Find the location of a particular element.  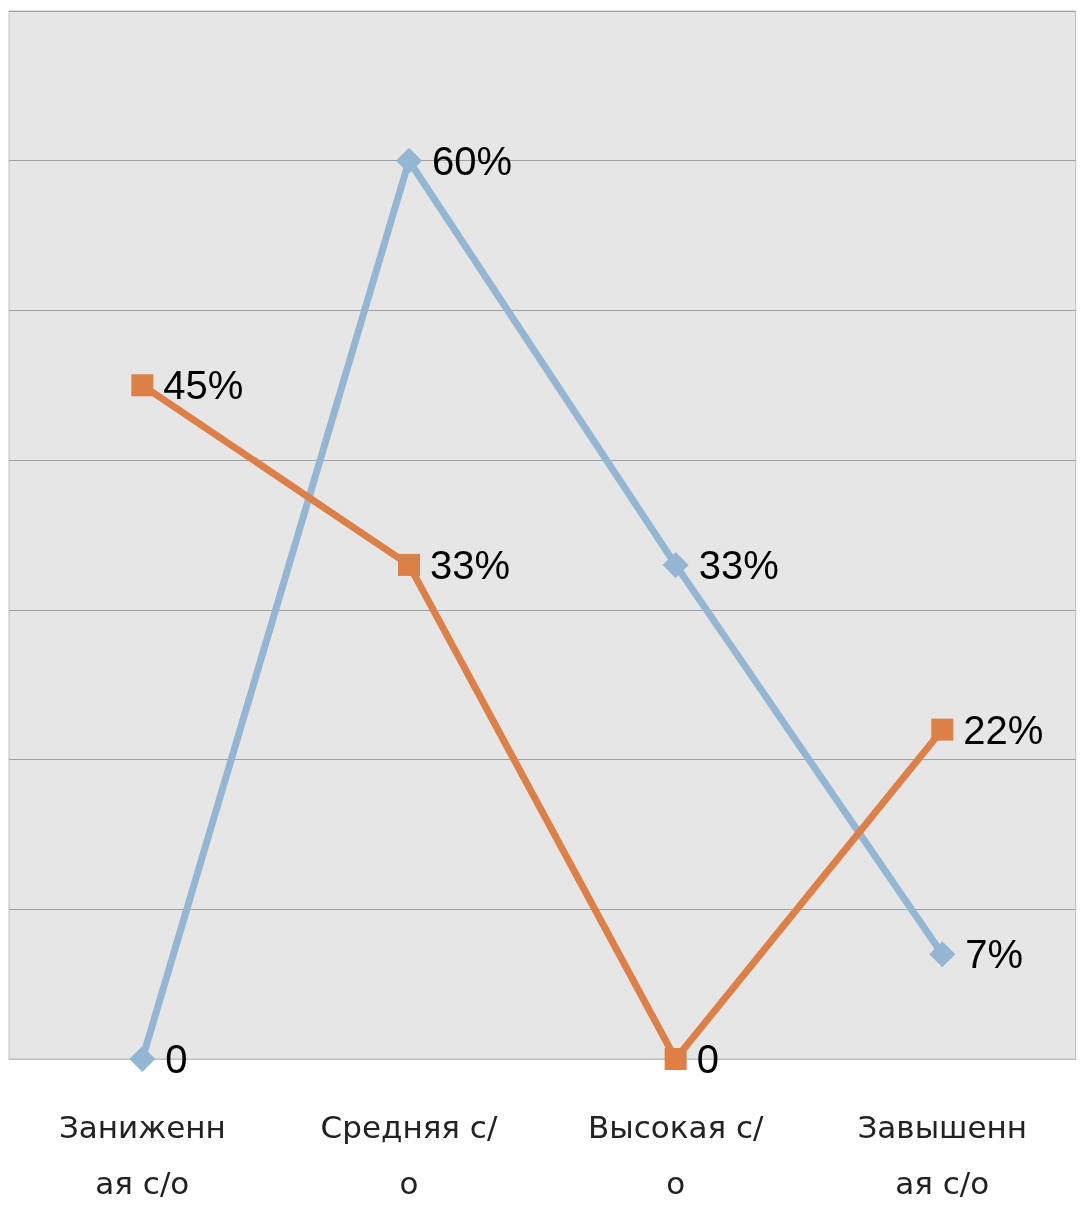

x-tick-label: Завышенная с/о is located at coordinates (942, 1155).